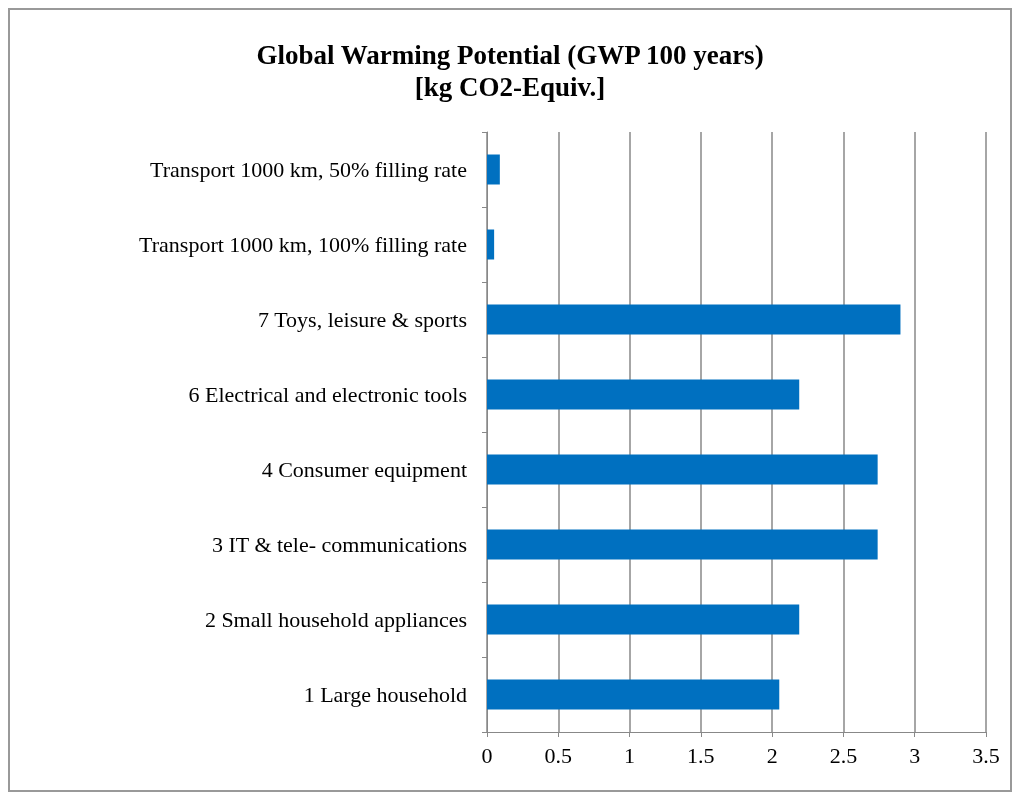  Describe the element at coordinates (487, 755) in the screenshot. I see `x-tick-label: 0` at that location.